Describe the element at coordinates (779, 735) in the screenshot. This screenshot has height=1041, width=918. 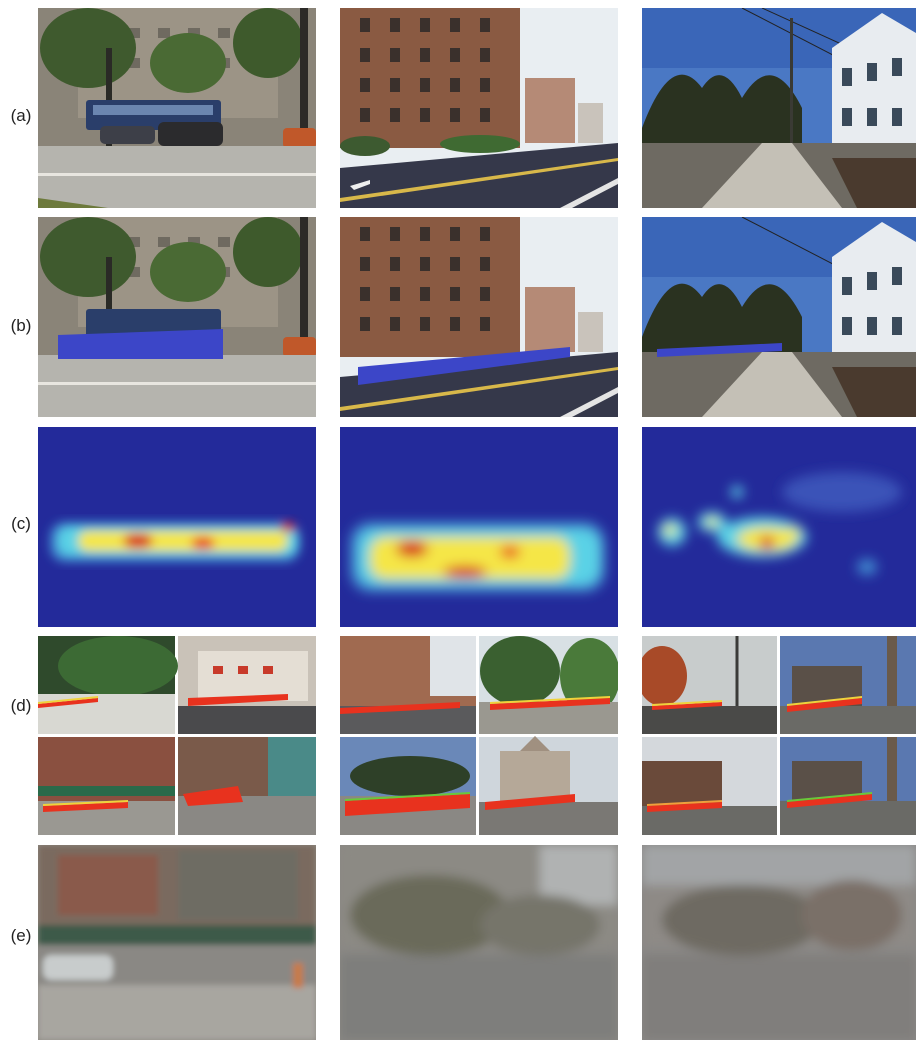
I see `collage-d3` at that location.